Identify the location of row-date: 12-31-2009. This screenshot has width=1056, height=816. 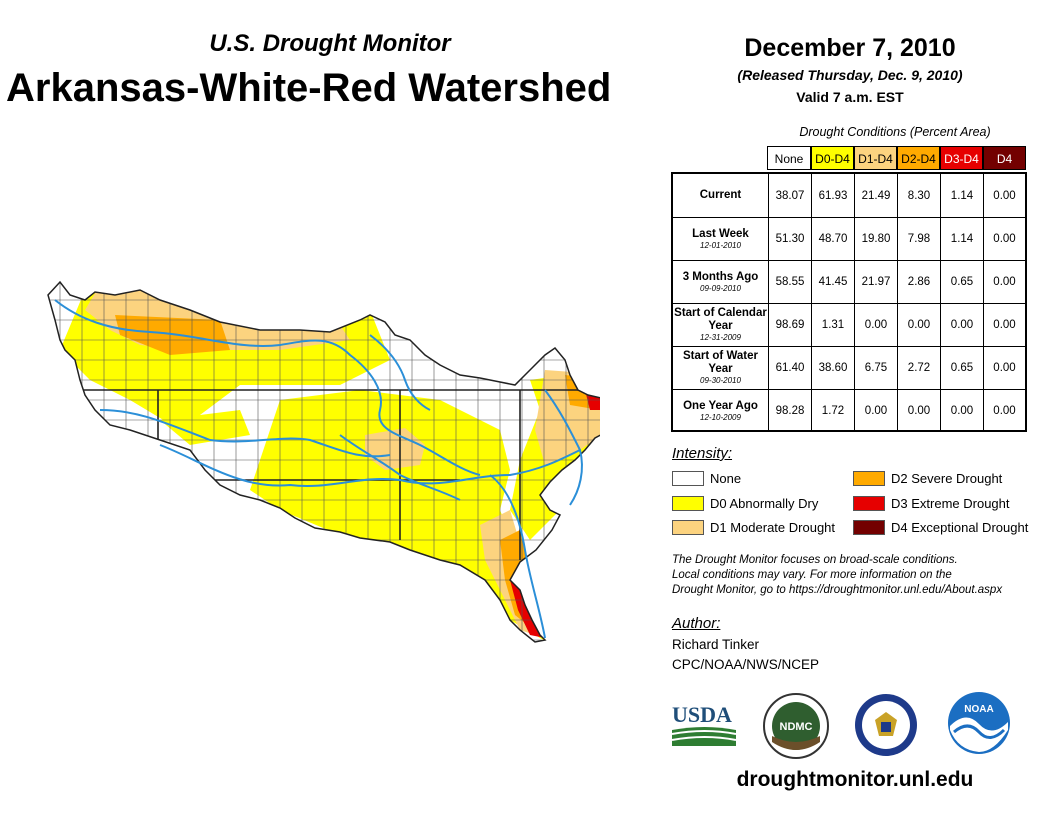
(720, 337).